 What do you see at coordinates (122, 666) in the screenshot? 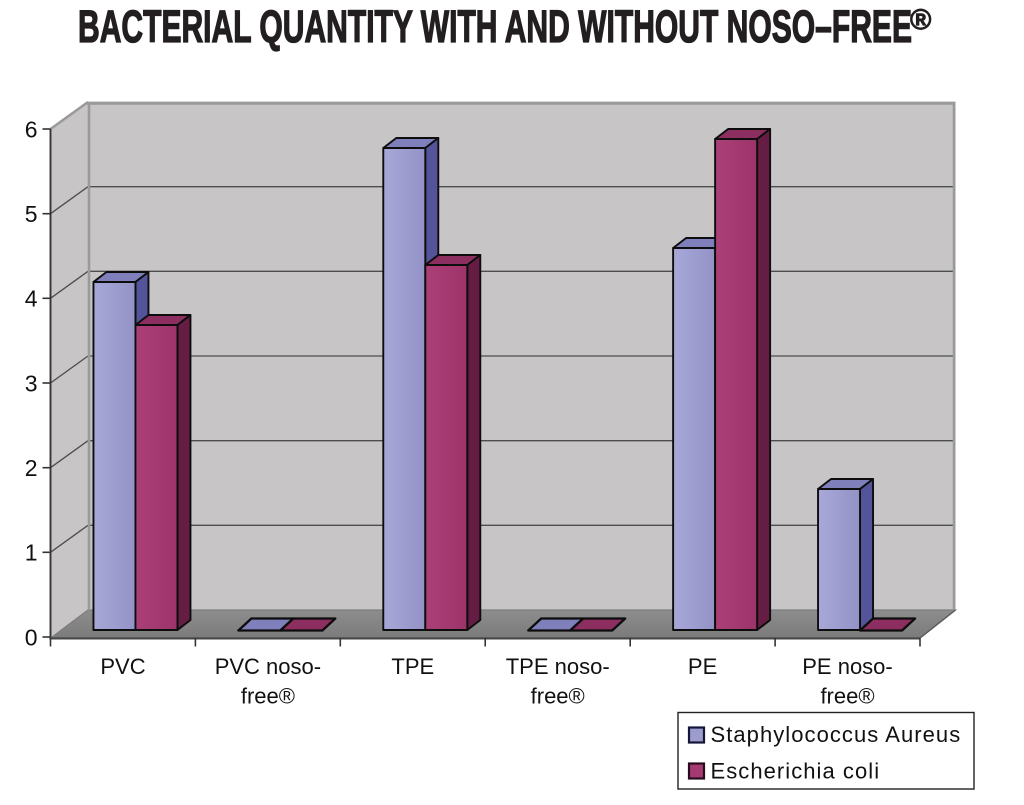
I see `svg-text: PVC` at bounding box center [122, 666].